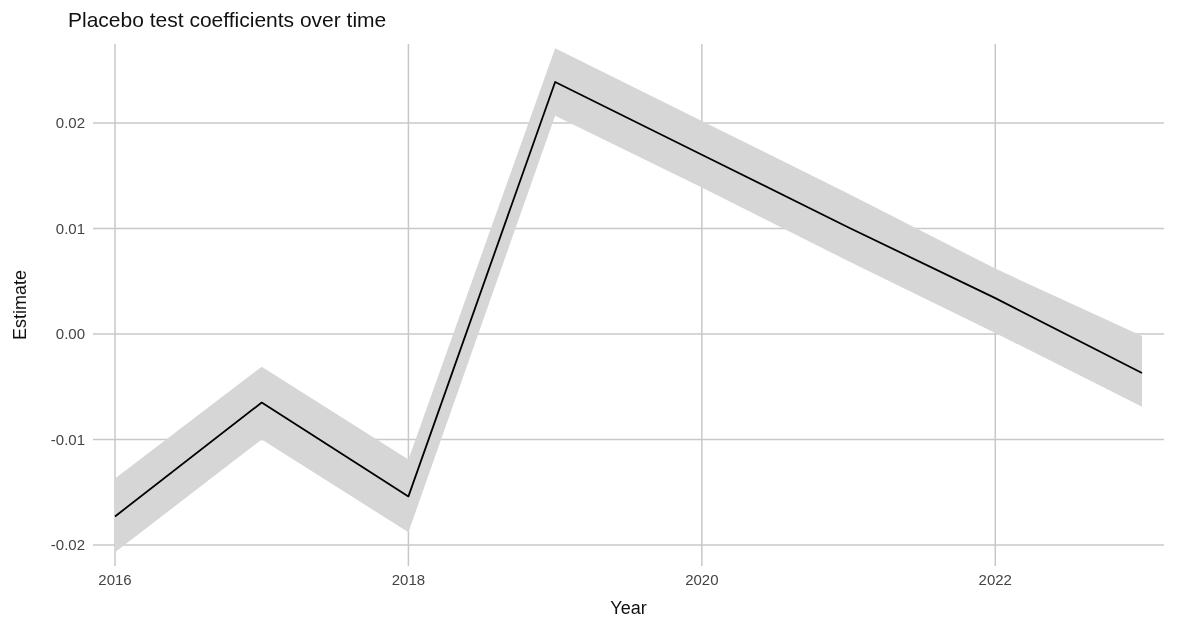 The height and width of the screenshot is (628, 1192). I want to click on y-tick-label: 0.01, so click(70, 228).